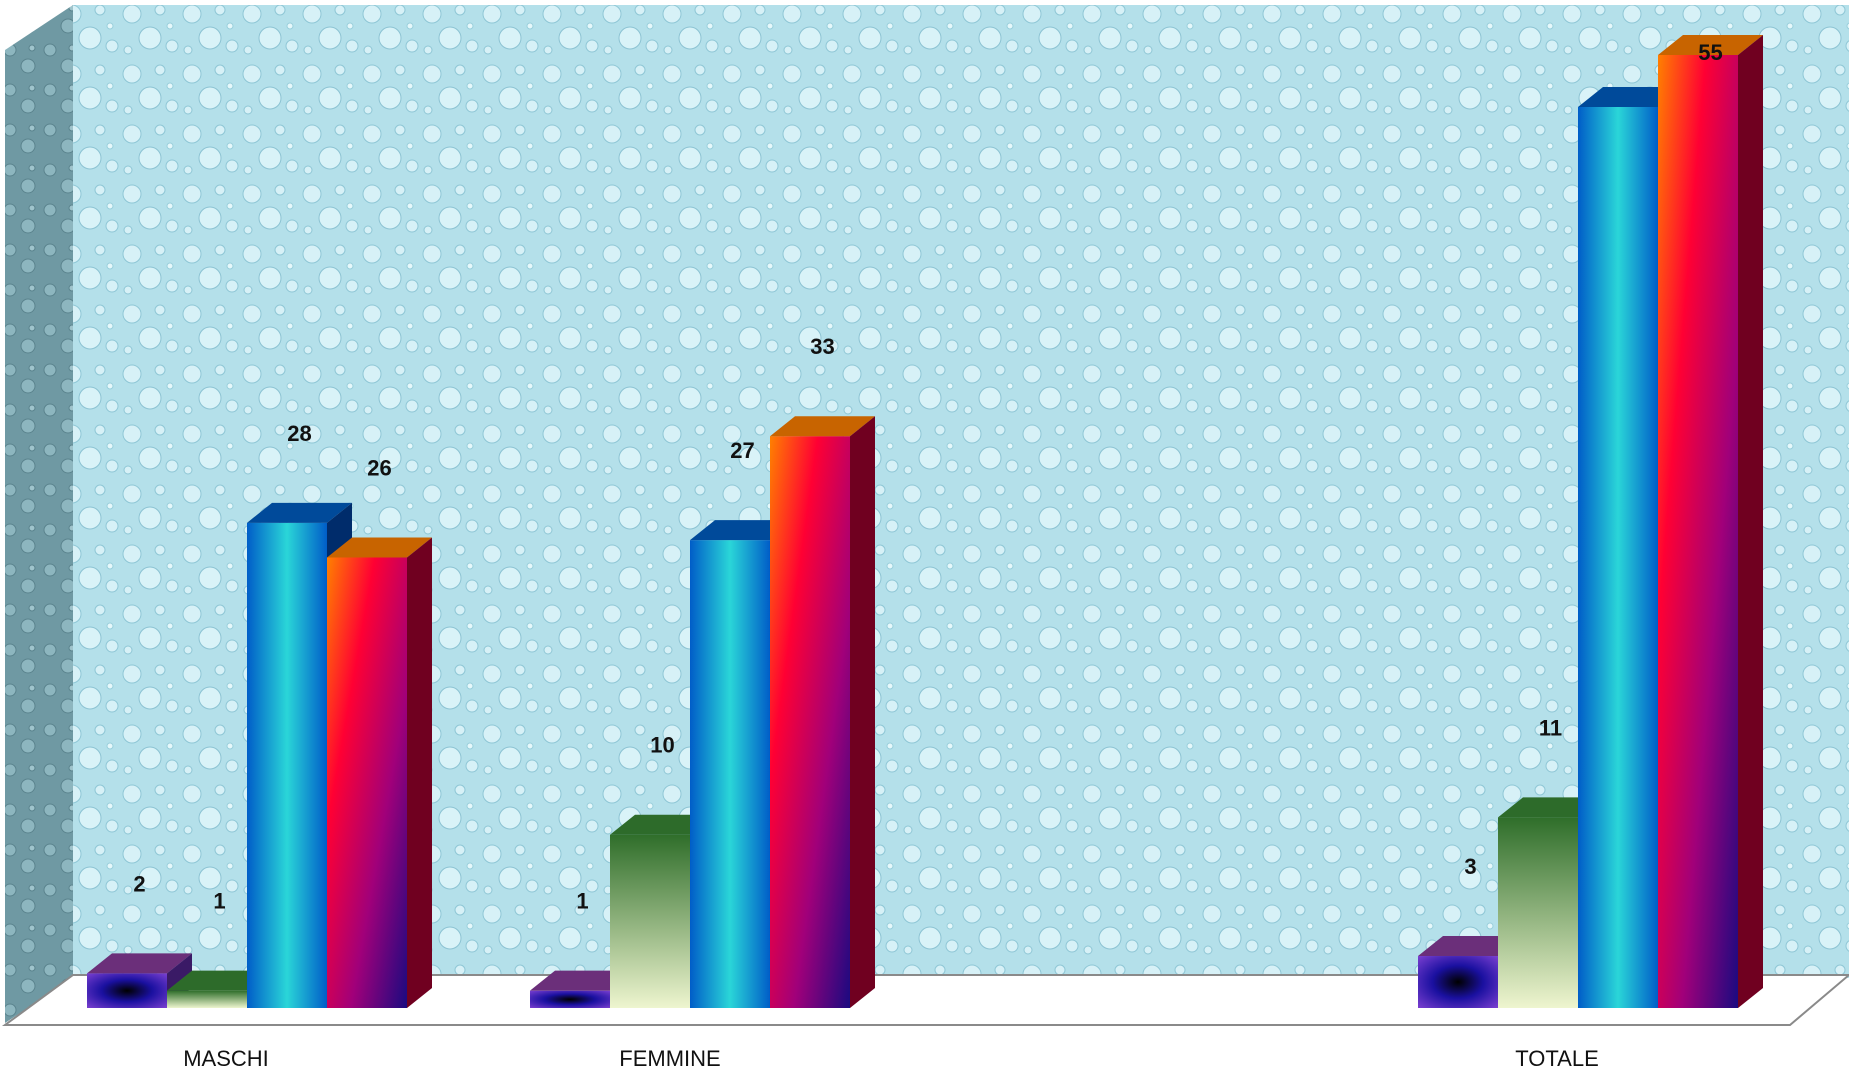 This screenshot has height=1072, width=1849. I want to click on bar-maschi-s4, so click(379, 772).